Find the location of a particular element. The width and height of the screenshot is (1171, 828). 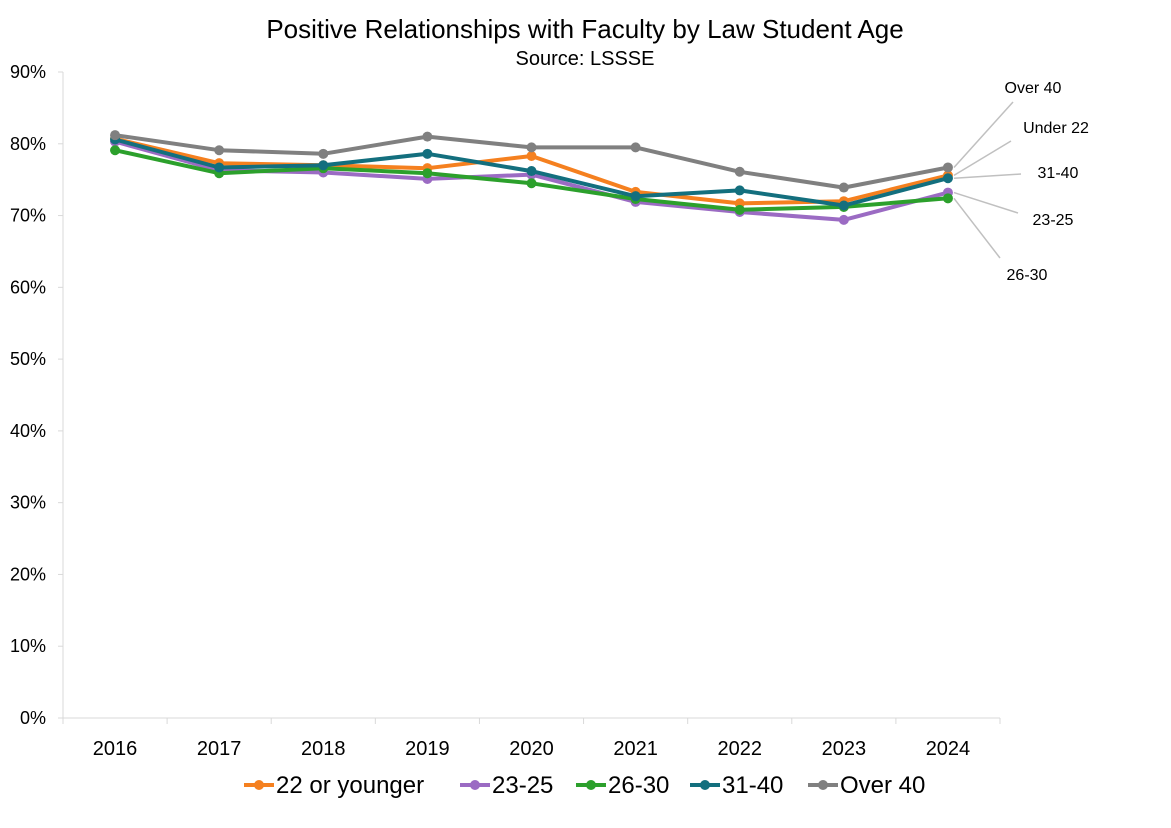

legend-item: 26-30 is located at coordinates (622, 785).